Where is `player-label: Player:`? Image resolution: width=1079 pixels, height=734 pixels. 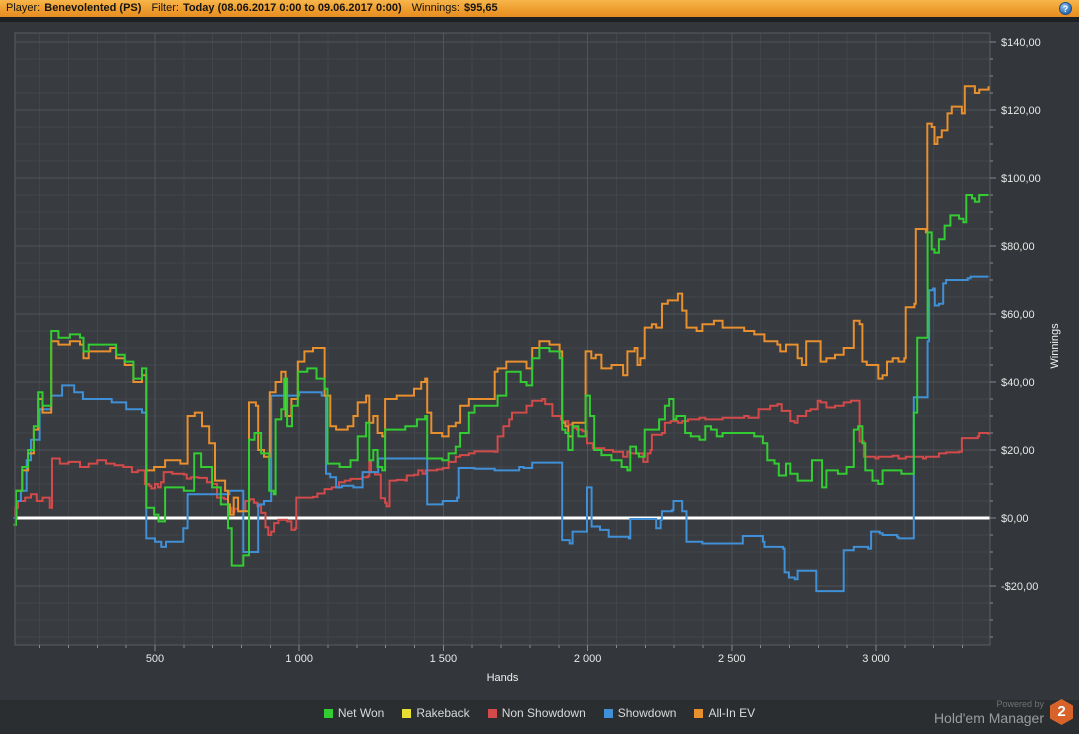
player-label: Player: is located at coordinates (23, 8).